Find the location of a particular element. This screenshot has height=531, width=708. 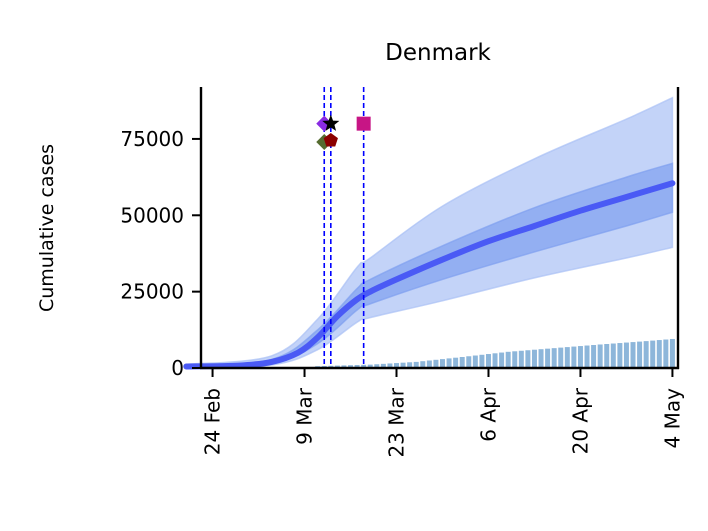

y-tick-label: 0 is located at coordinates (177, 368).